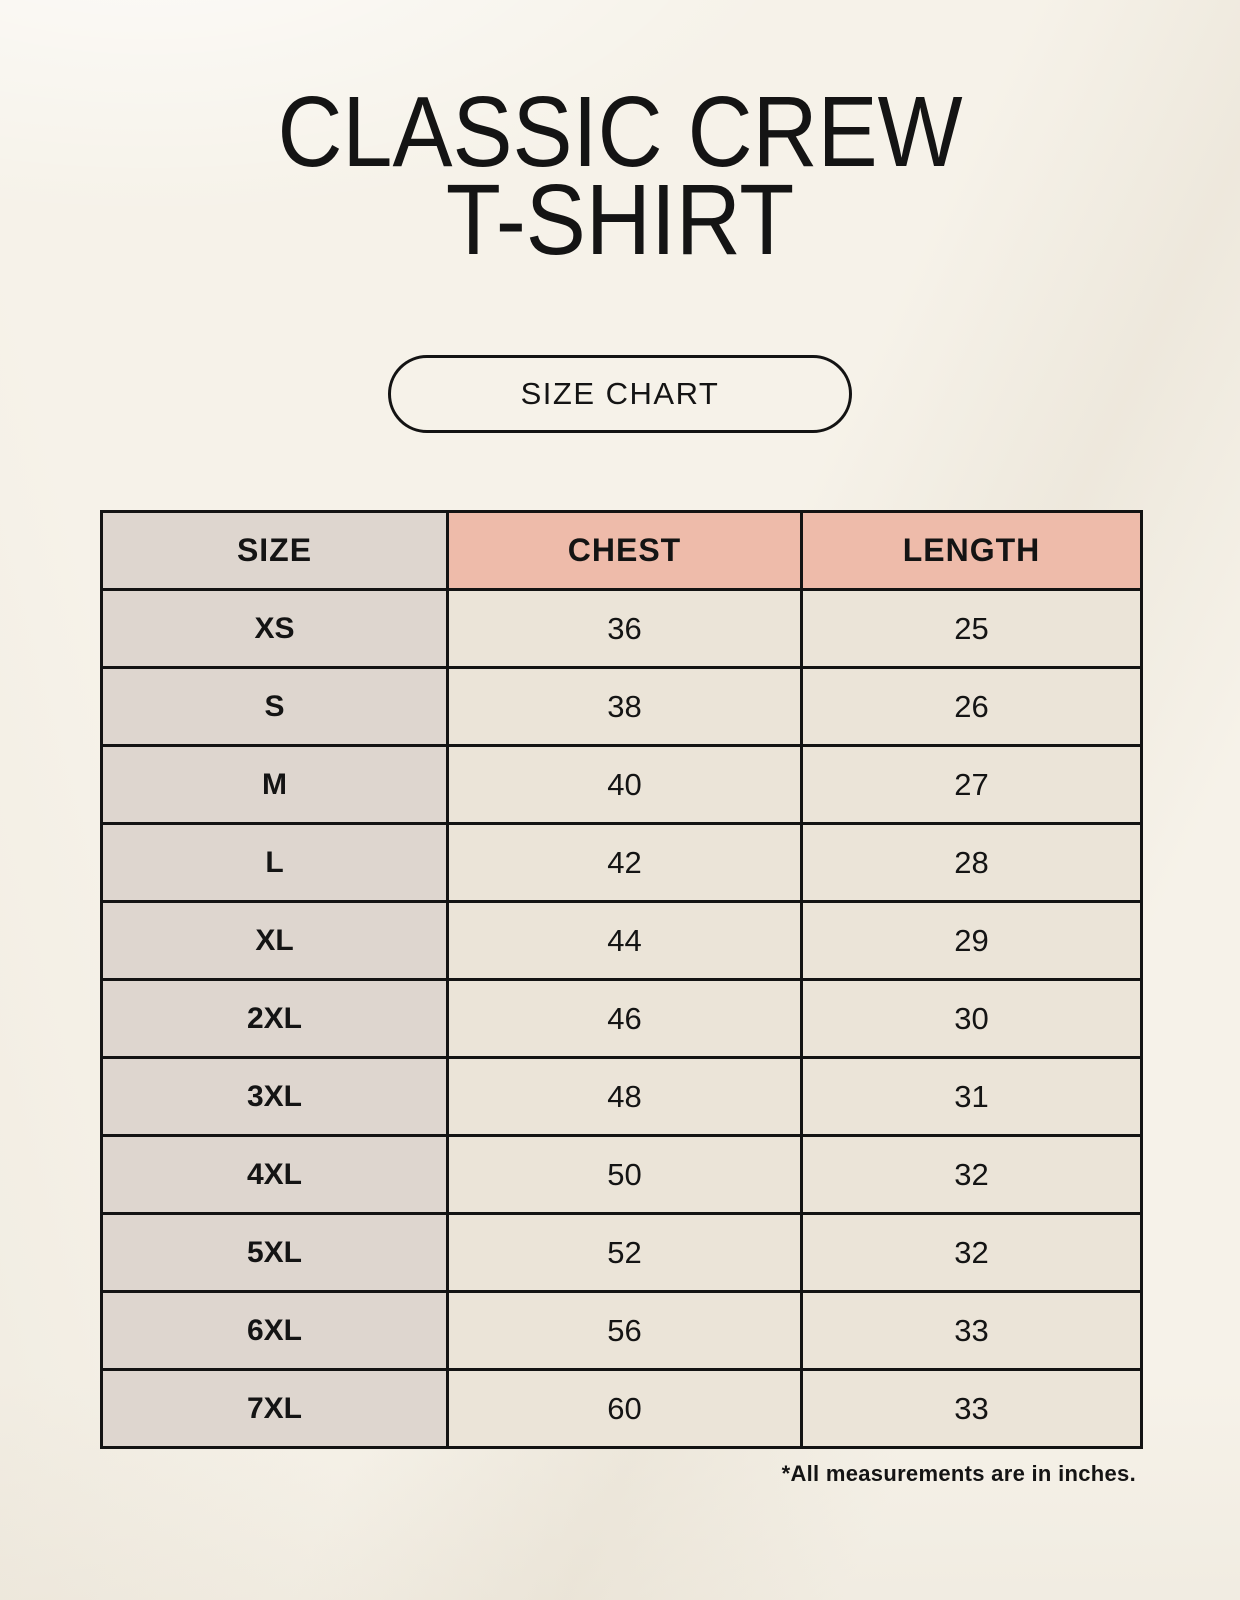 This screenshot has height=1600, width=1240. Describe the element at coordinates (971, 706) in the screenshot. I see `length-value-cell: 26` at that location.